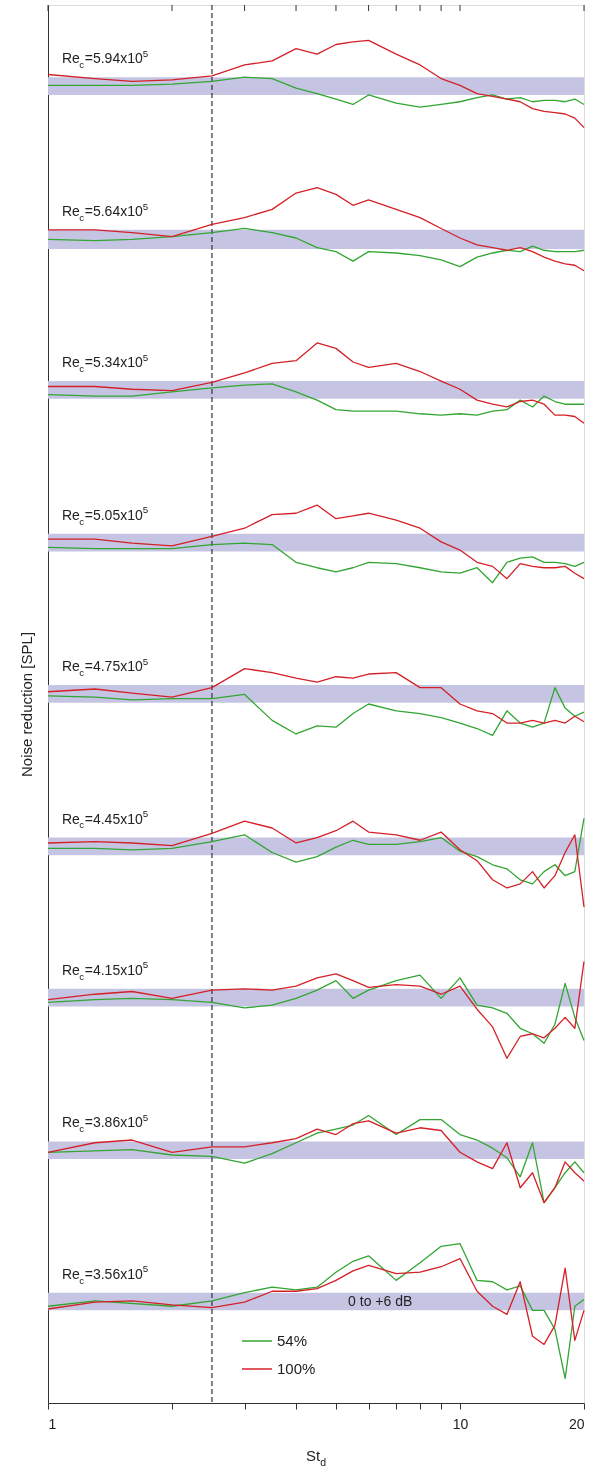 This screenshot has width=594, height=1472. I want to click on legend-label: 54%, so click(291, 1340).